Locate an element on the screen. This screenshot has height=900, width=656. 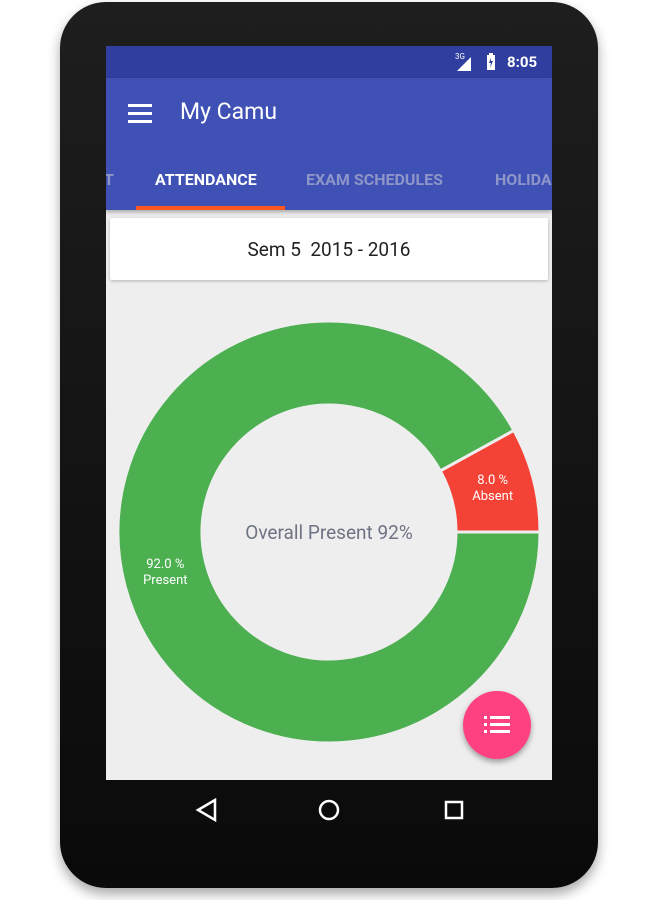
tab: EXAM SCHEDULES is located at coordinates (374, 179).